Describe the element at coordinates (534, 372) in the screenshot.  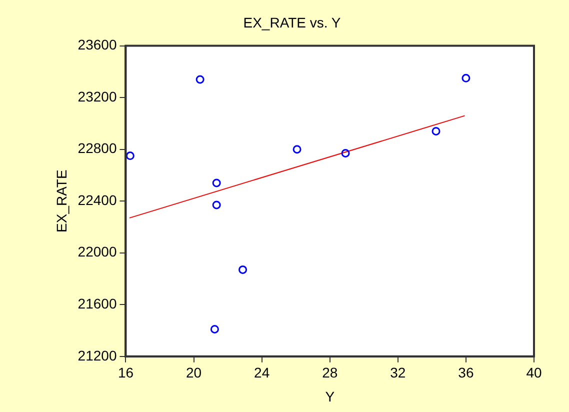
I see `x-tick-label: 40` at that location.